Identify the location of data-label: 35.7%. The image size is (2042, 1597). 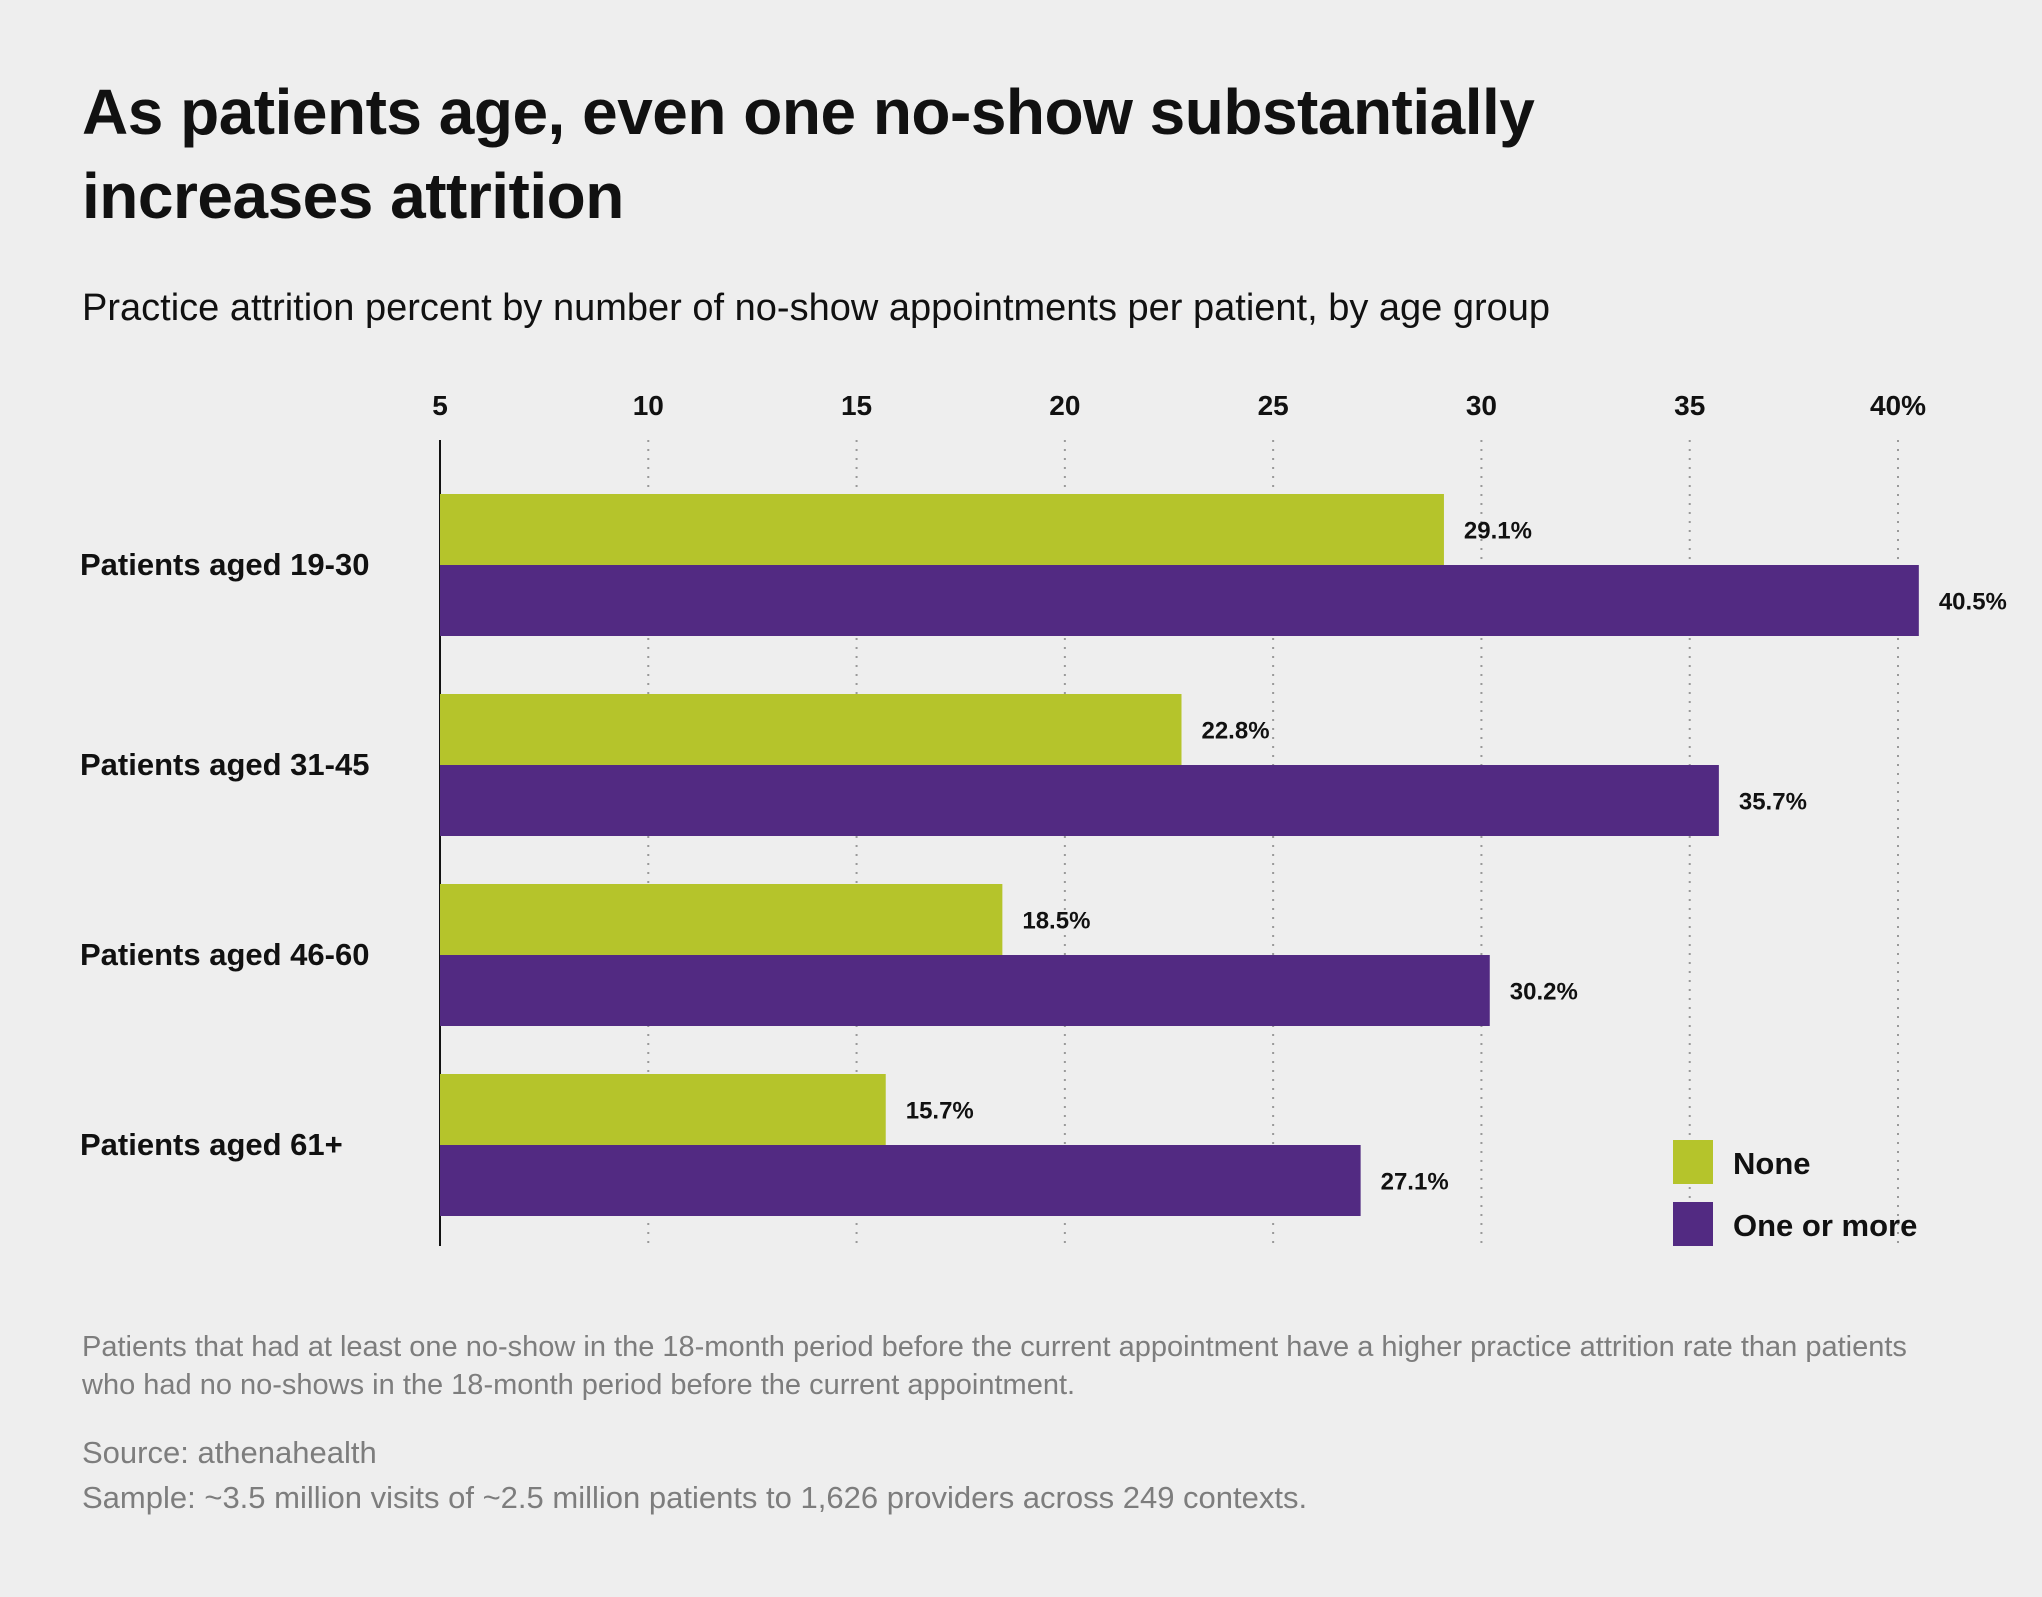
(1773, 802).